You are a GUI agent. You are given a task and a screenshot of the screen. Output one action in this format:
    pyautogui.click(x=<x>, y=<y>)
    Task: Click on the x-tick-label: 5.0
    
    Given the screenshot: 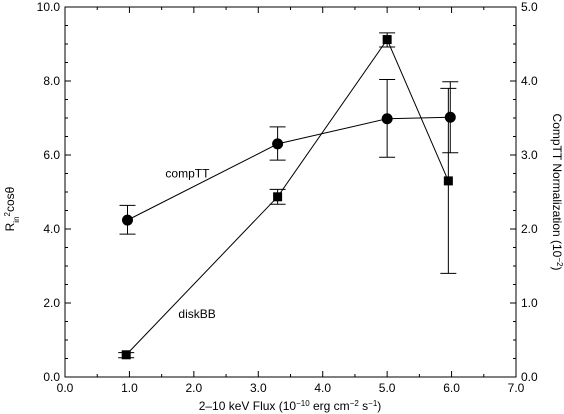 What is the action you would take?
    pyautogui.click(x=387, y=388)
    